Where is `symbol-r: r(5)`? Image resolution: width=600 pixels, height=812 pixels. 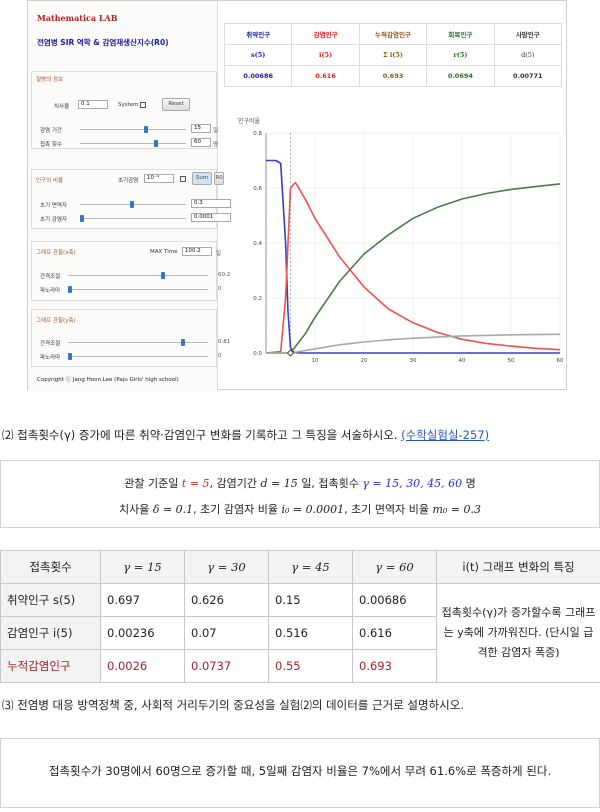 symbol-r: r(5) is located at coordinates (460, 55).